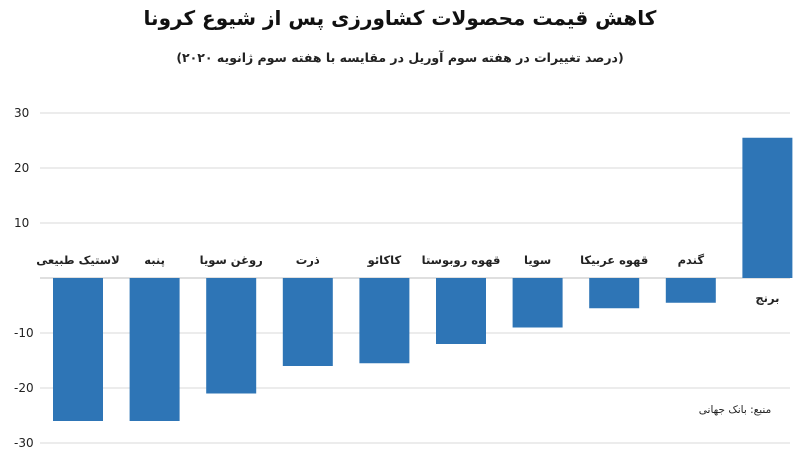 The height and width of the screenshot is (462, 800). What do you see at coordinates (231, 260) in the screenshot?
I see `category-label: روغن سویا` at bounding box center [231, 260].